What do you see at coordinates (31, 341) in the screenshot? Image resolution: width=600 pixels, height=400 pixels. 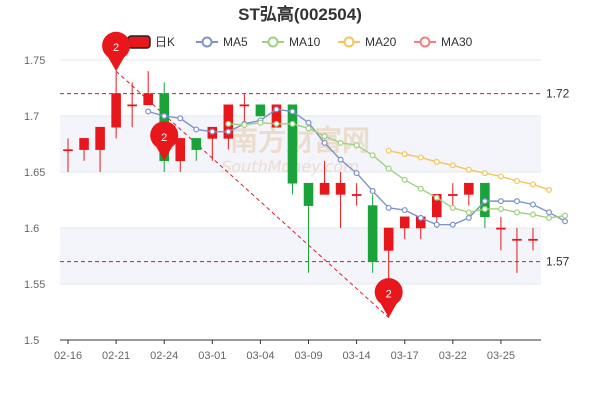 I see `y-tick-label: 1.5` at bounding box center [31, 341].